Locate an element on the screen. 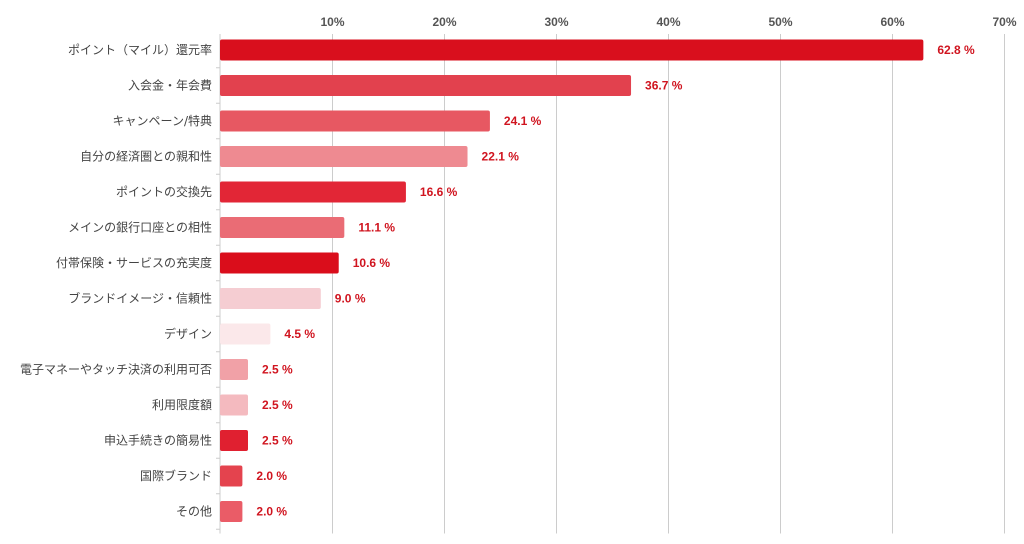 This screenshot has height=544, width=1024. category-label: キャンペーン/特典 is located at coordinates (162, 120).